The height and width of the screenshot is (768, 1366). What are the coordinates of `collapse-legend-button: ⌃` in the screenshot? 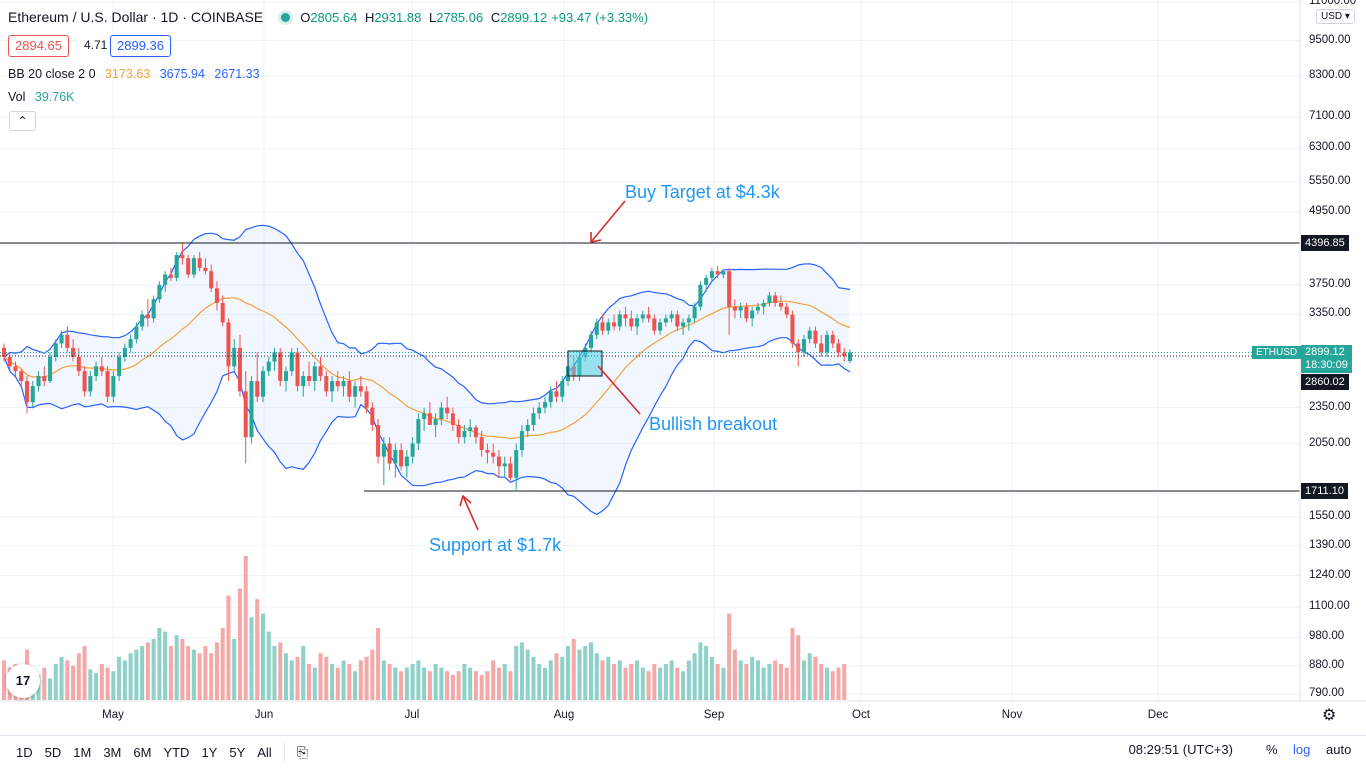 It's located at (22, 121).